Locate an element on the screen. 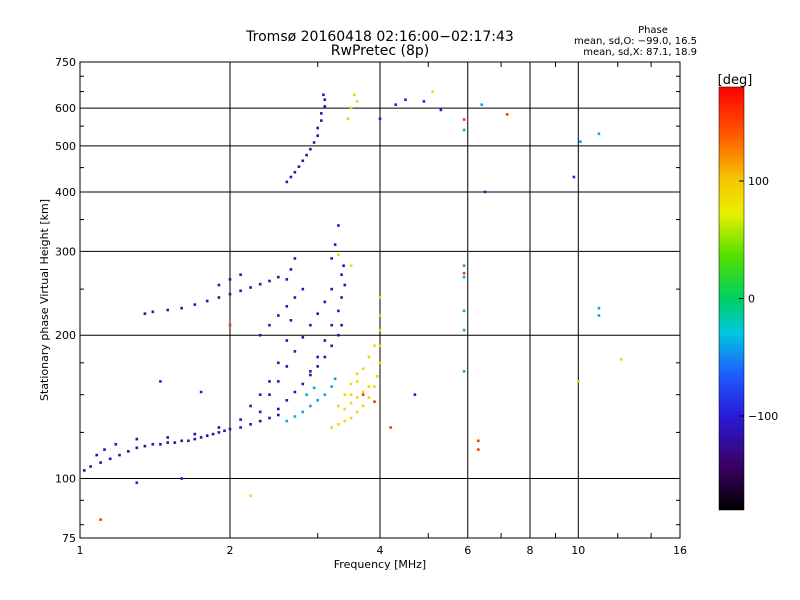  y-axis-label: Stationary phase Virtual Height [km] is located at coordinates (44, 300).